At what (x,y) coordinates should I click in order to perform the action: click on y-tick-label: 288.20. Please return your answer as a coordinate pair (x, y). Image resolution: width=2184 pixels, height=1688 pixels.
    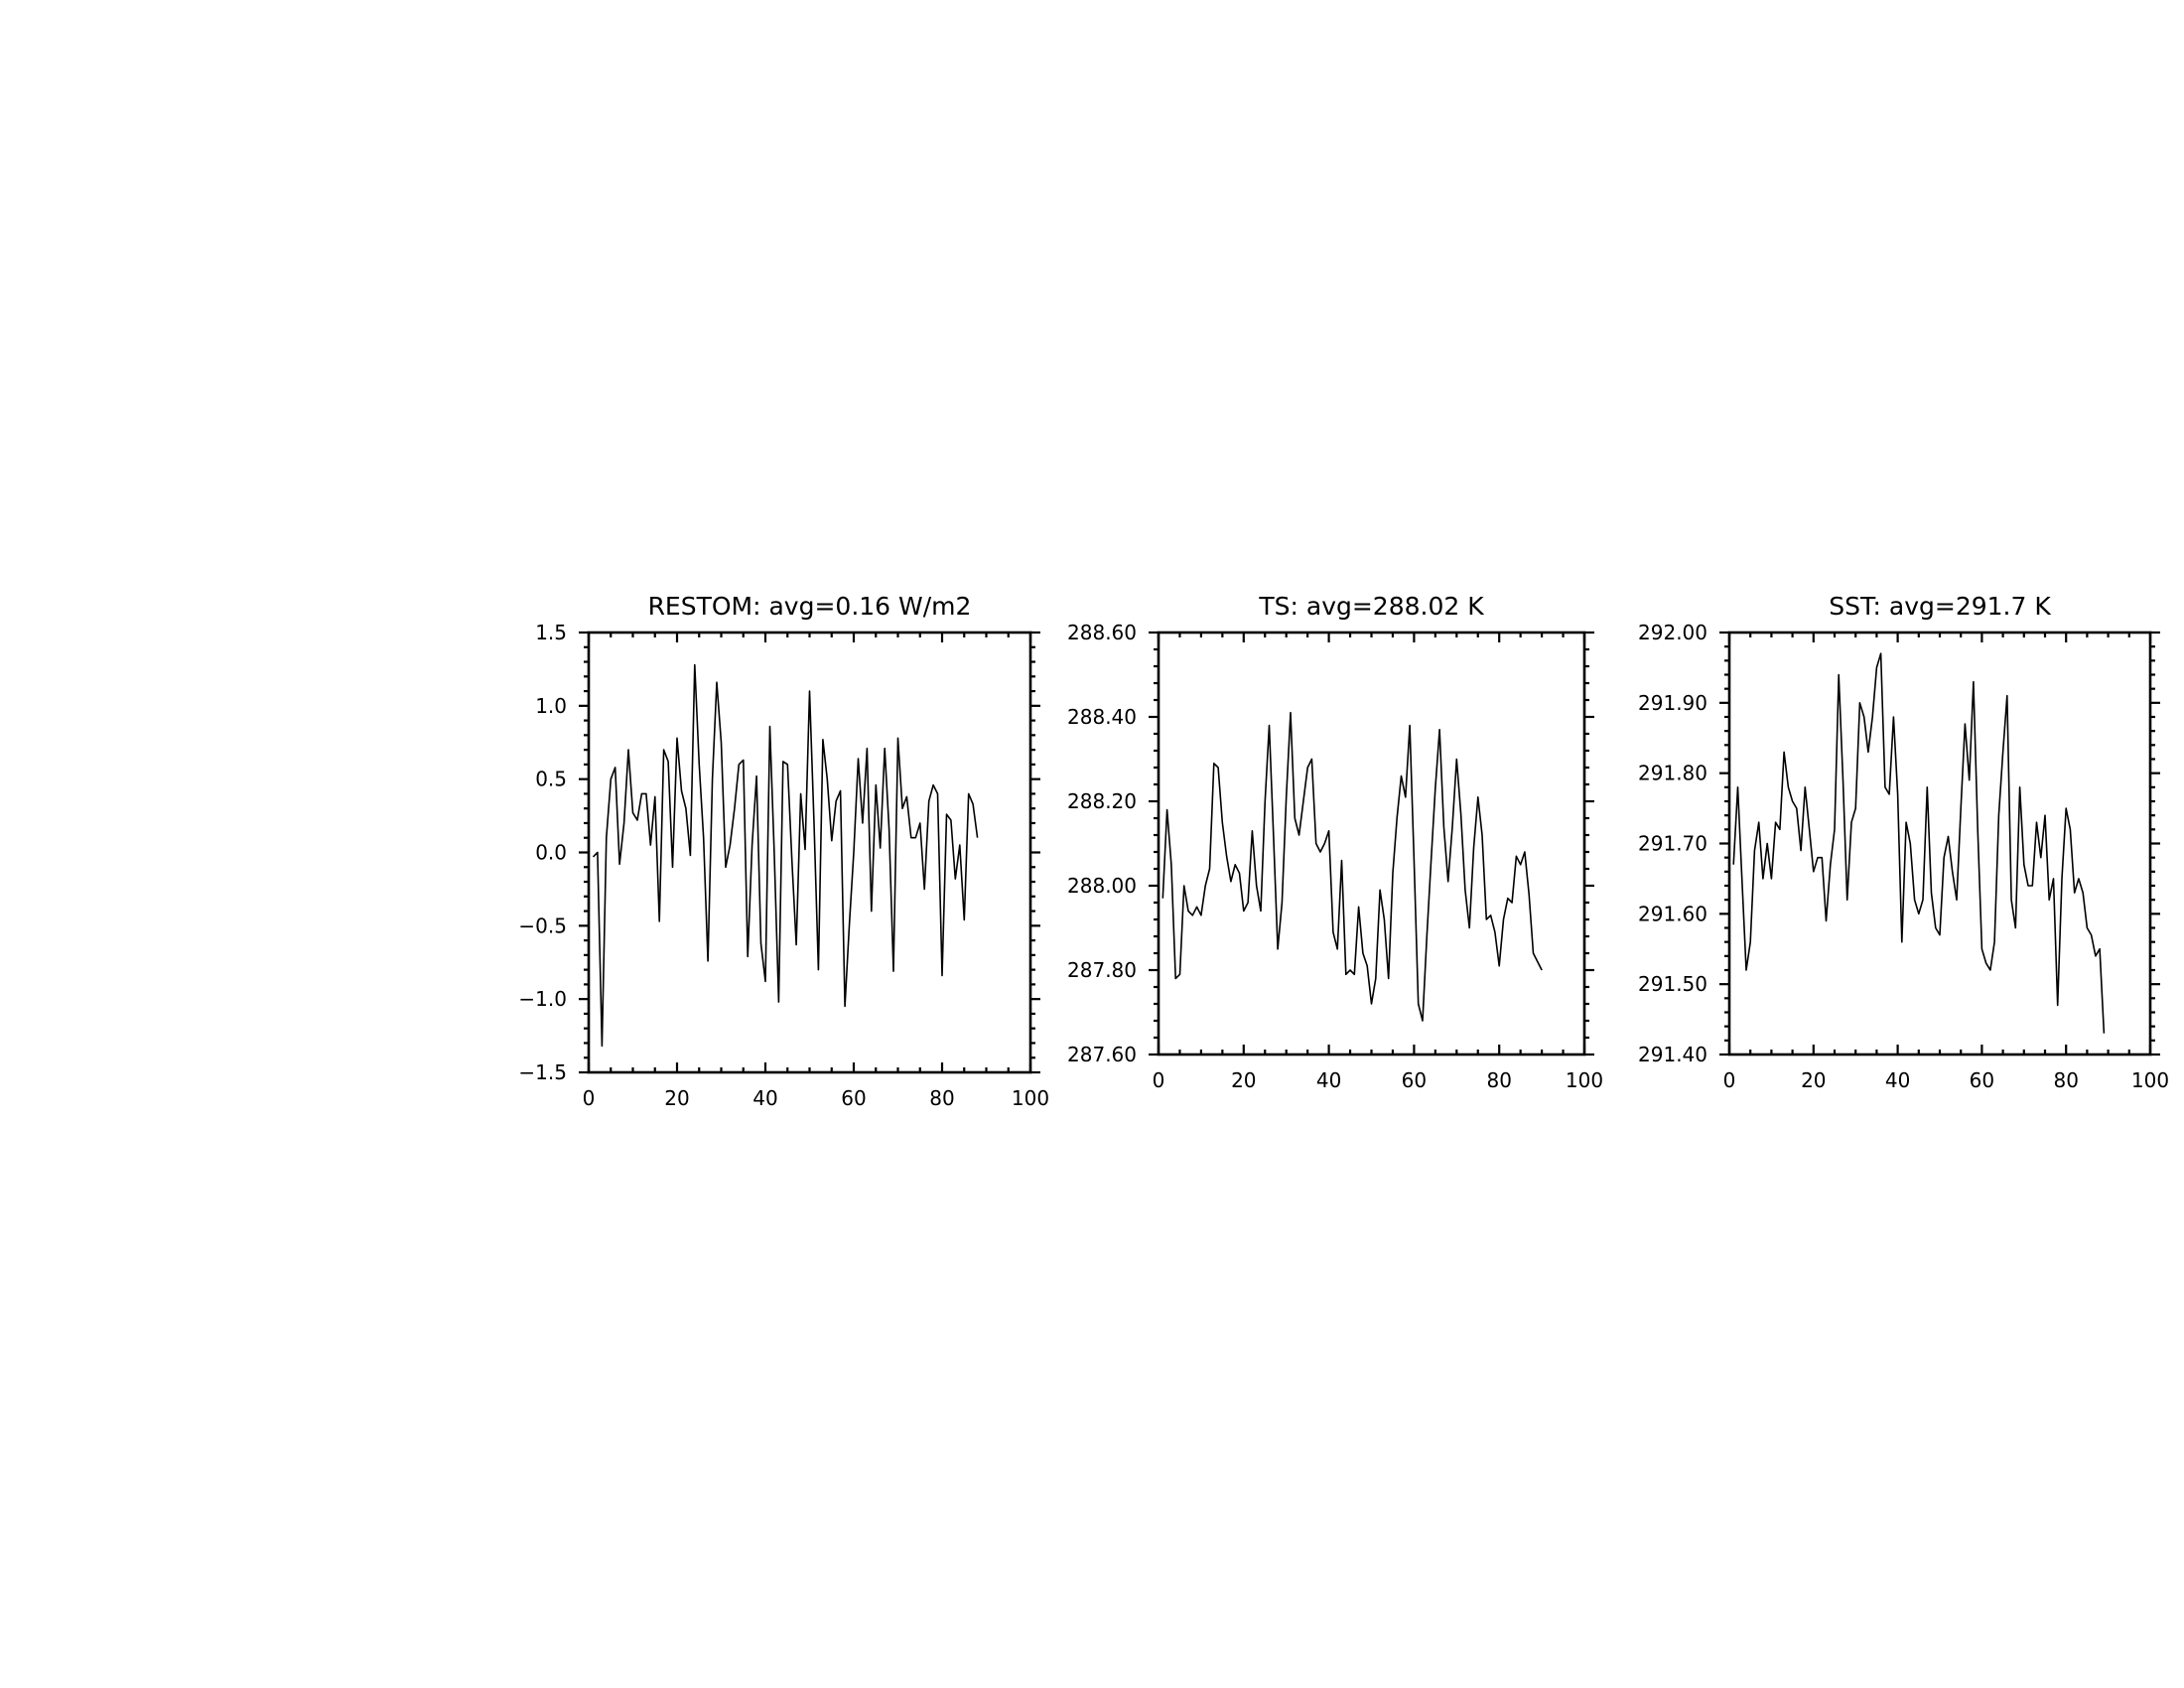
    Looking at the image, I should click on (1102, 801).